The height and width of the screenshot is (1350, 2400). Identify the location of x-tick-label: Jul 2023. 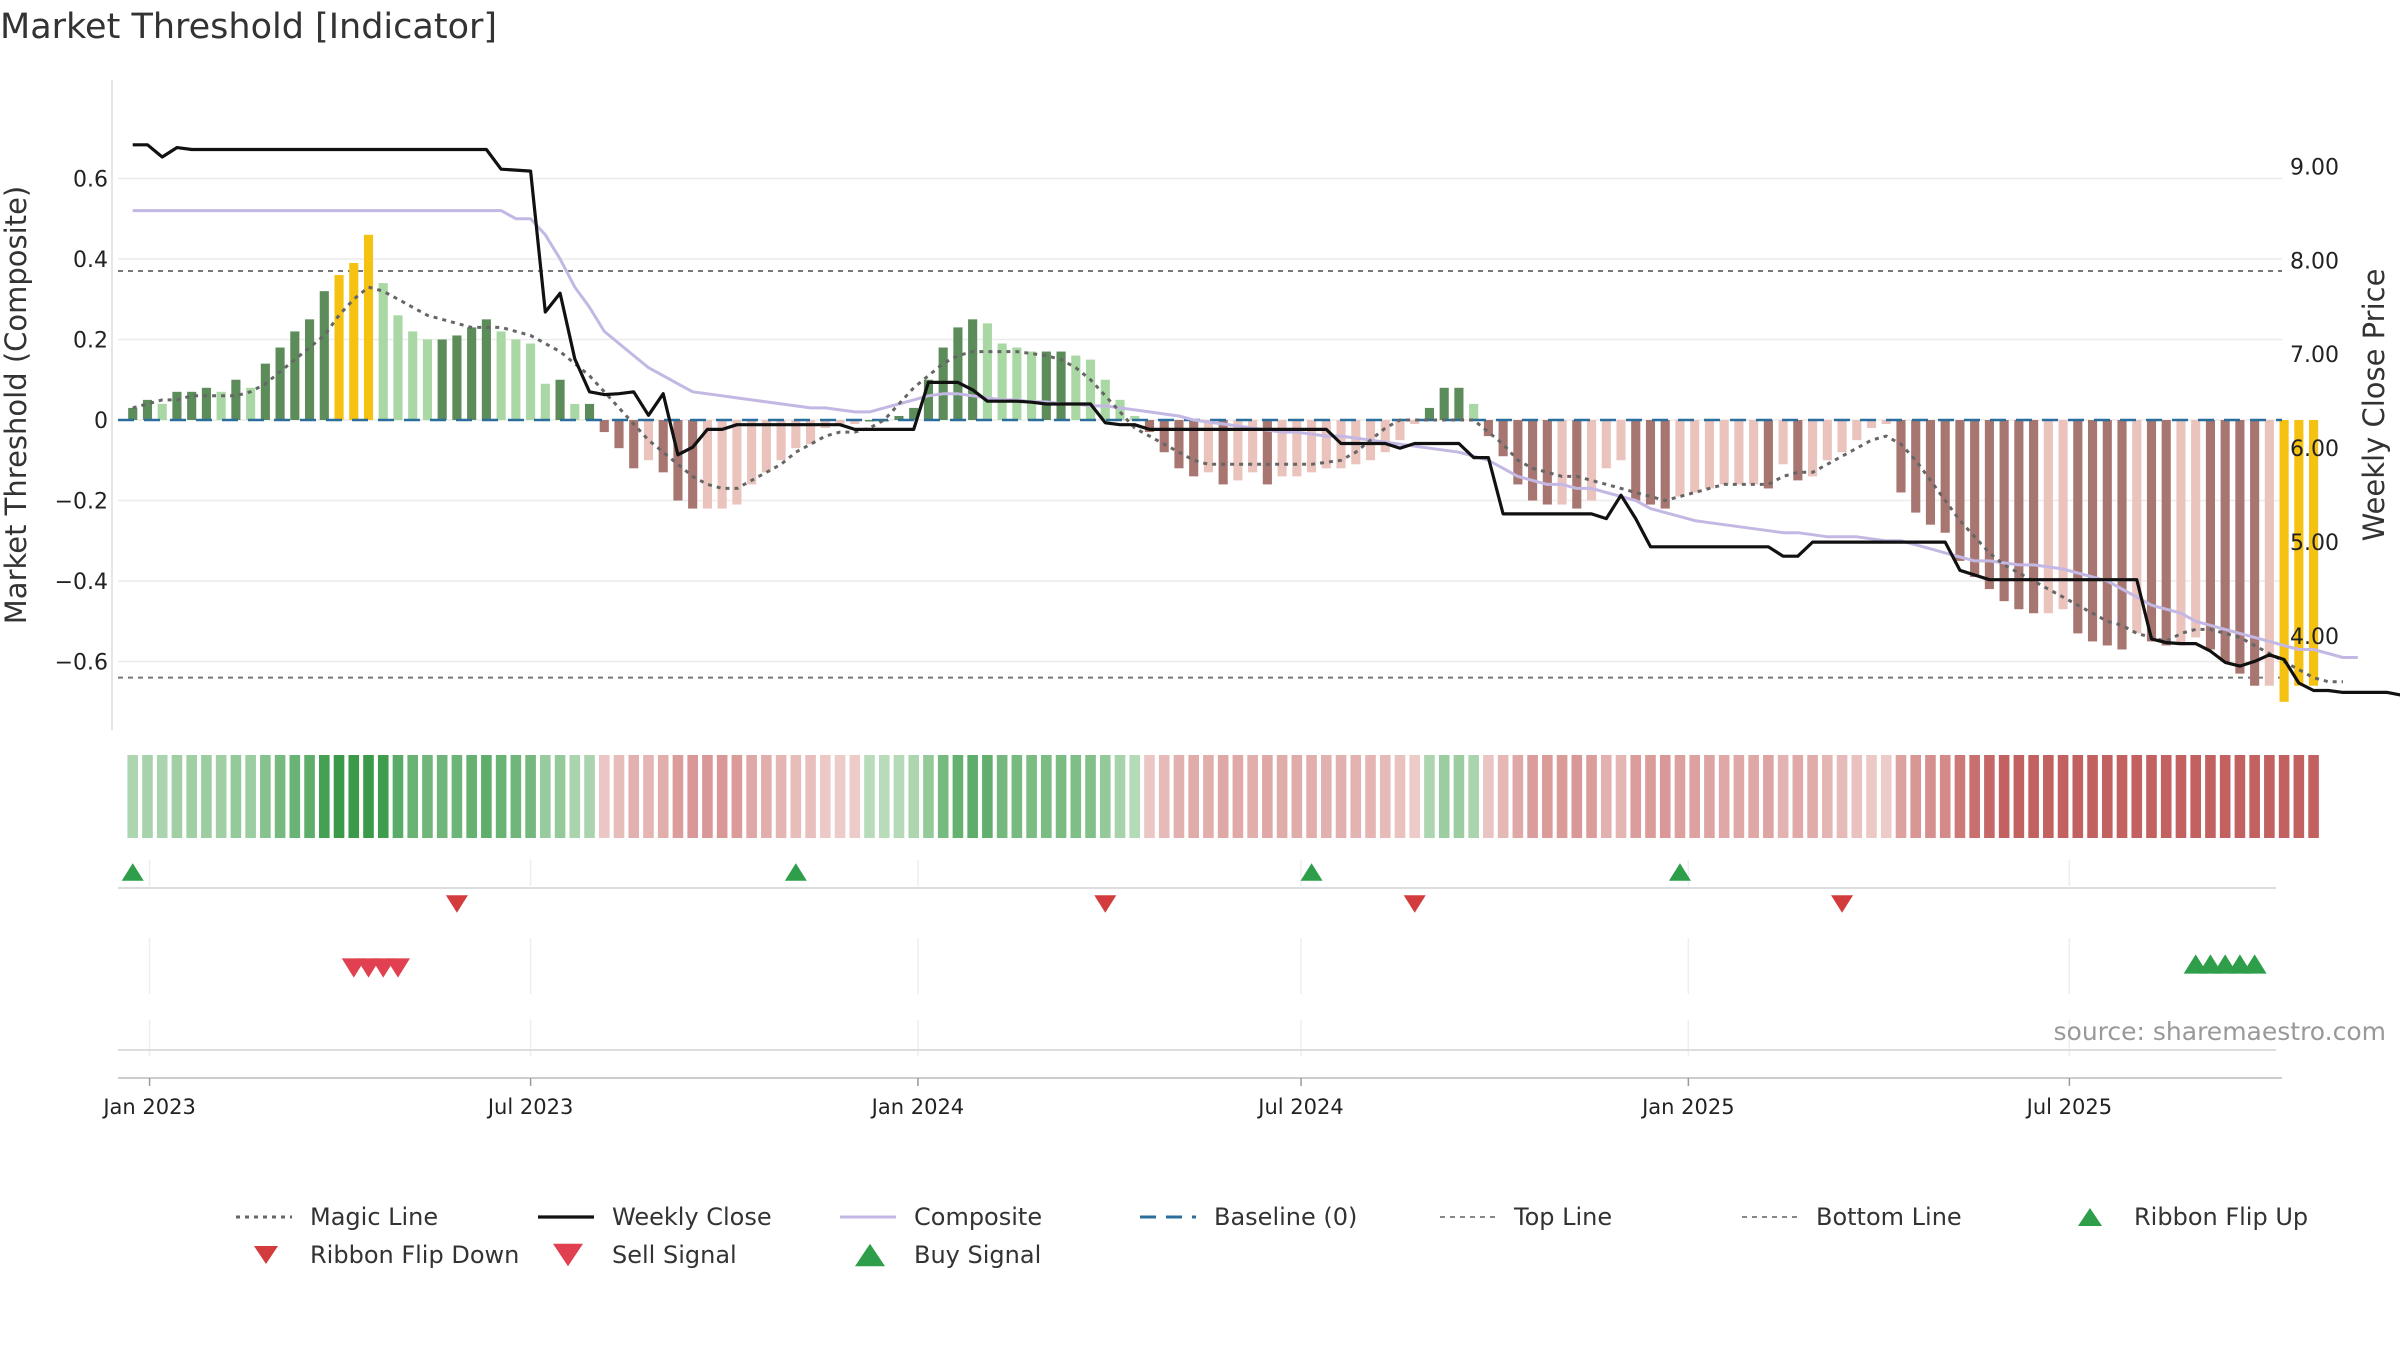
(529, 1107).